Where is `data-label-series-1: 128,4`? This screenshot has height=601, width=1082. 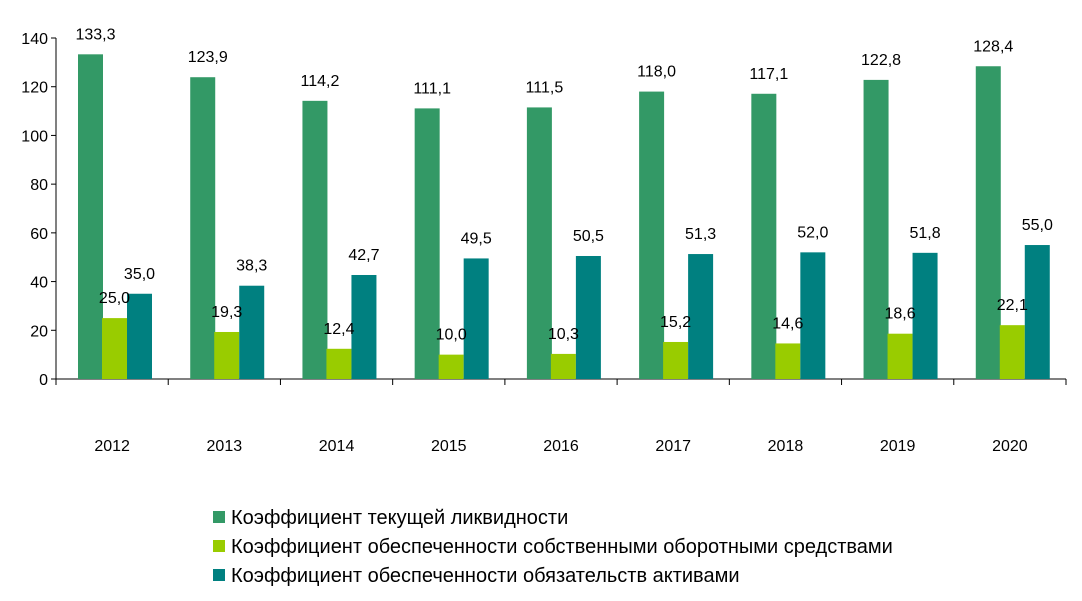
data-label-series-1: 128,4 is located at coordinates (993, 46).